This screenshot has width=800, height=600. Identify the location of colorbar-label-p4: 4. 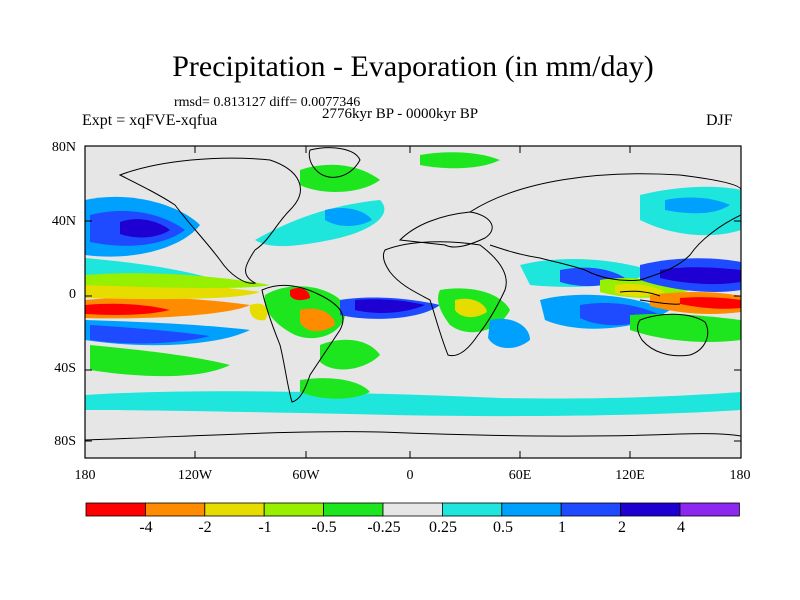
(681, 527).